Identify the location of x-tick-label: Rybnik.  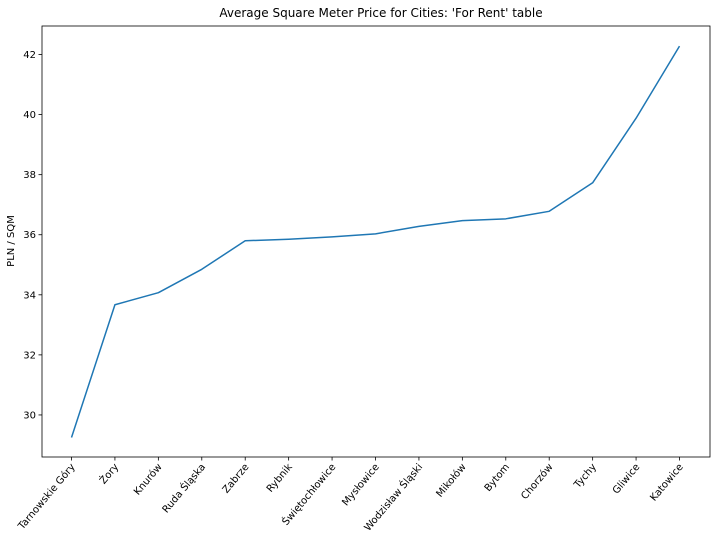
(280, 478).